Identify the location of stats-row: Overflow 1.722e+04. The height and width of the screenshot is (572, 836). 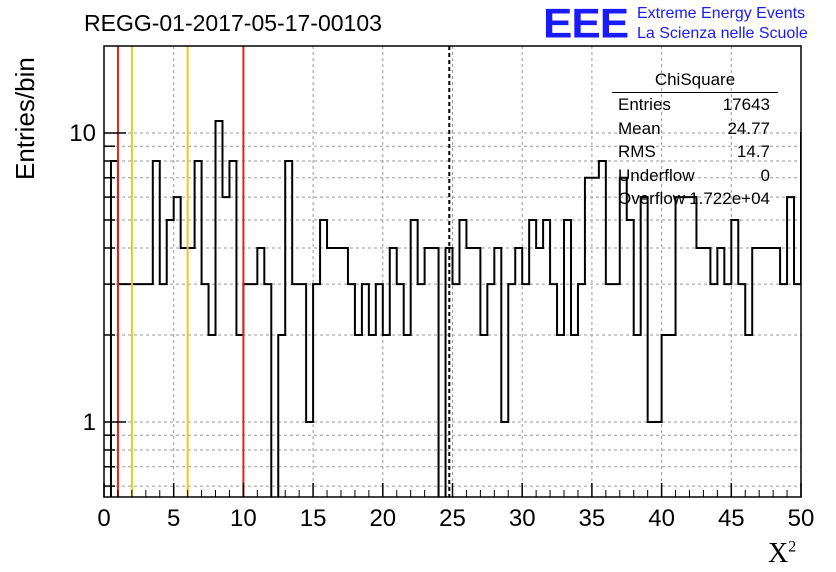
(695, 199).